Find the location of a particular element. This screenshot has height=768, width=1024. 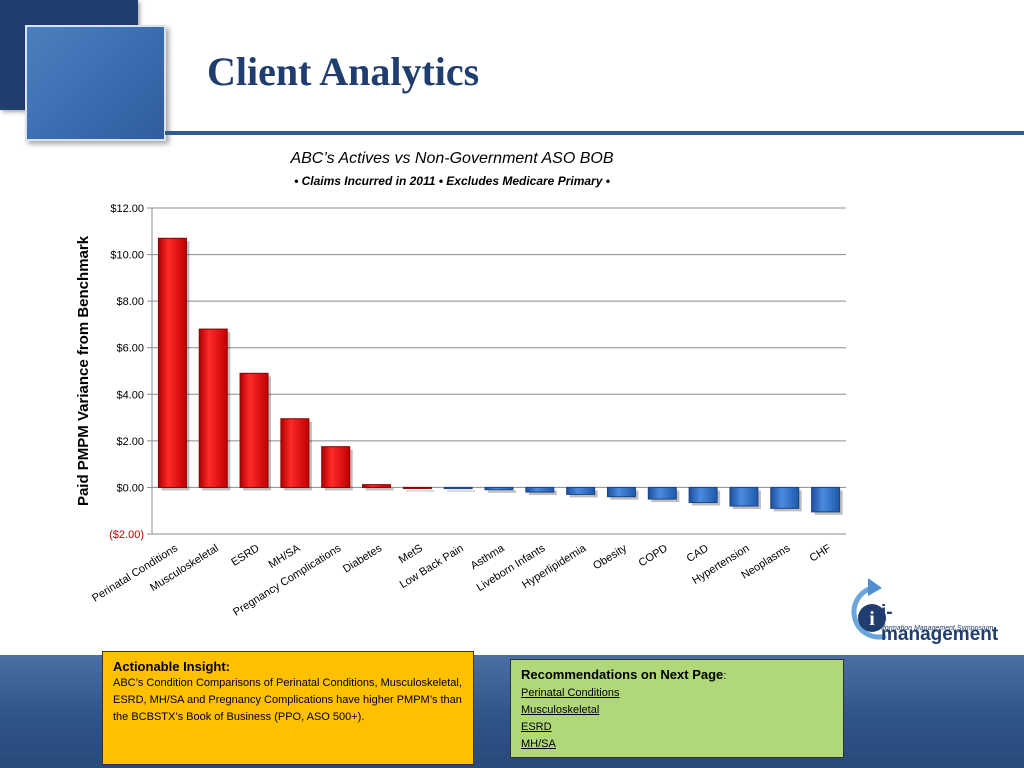

y-axis-label: Paid PMPM Variance from Benchmark is located at coordinates (83, 370).